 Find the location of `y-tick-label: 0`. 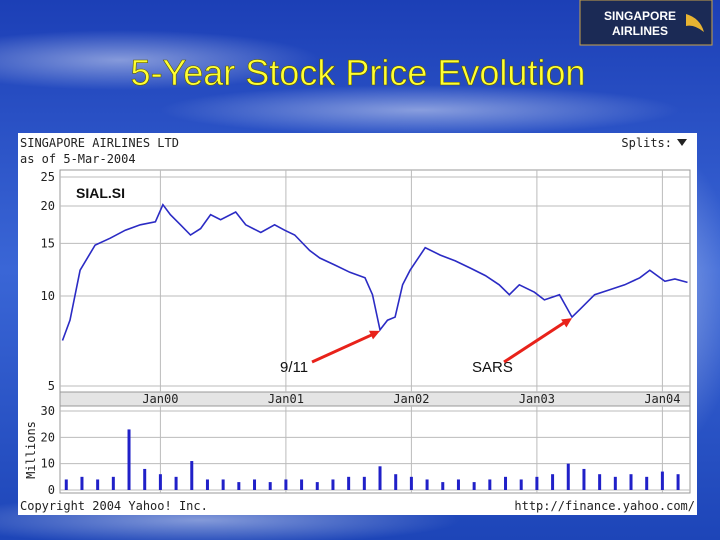

y-tick-label: 0 is located at coordinates (51, 490).